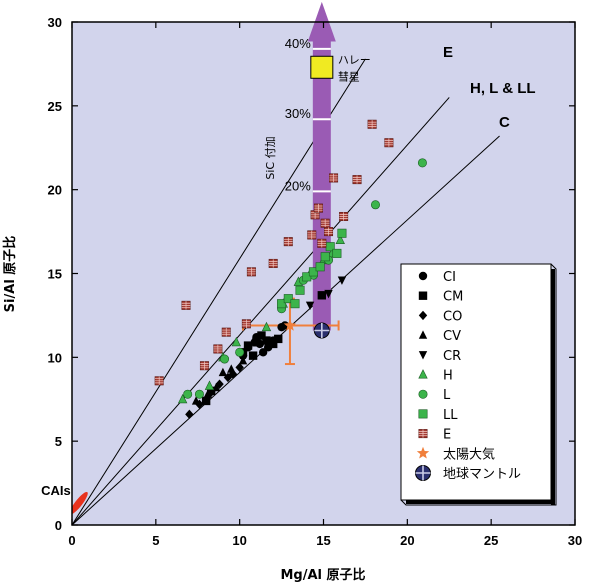 This screenshot has width=595, height=588. What do you see at coordinates (298, 113) in the screenshot?
I see `sic-tick-label: 30%` at bounding box center [298, 113].